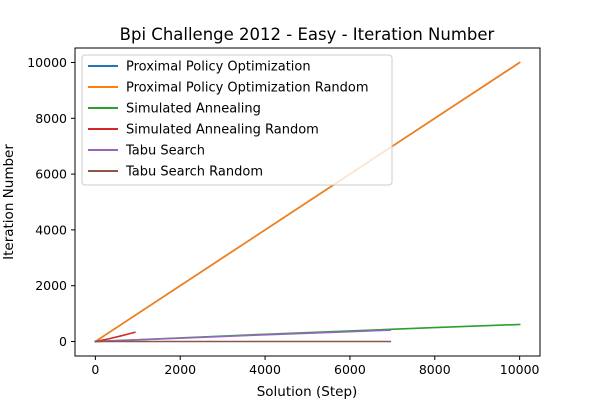 The width and height of the screenshot is (600, 400). I want to click on x-tick-label: 2000, so click(180, 369).